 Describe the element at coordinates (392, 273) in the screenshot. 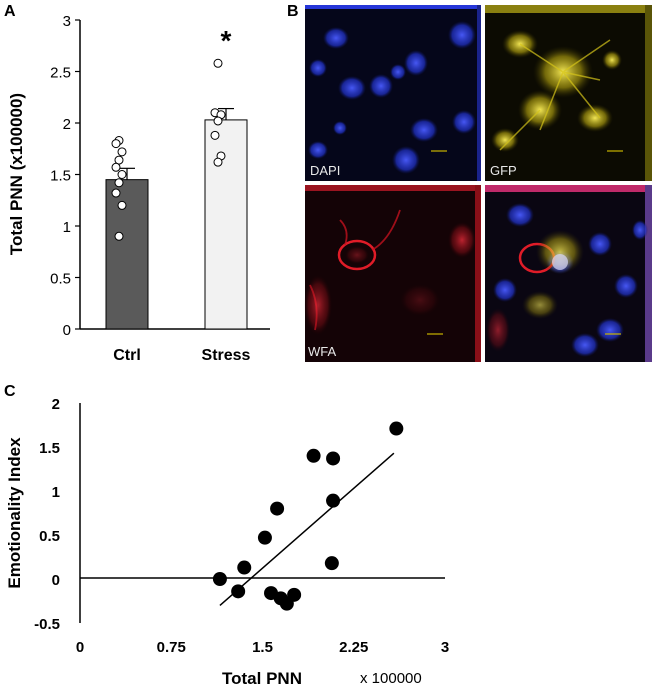

I see `micrograph-wfa: WFA` at that location.